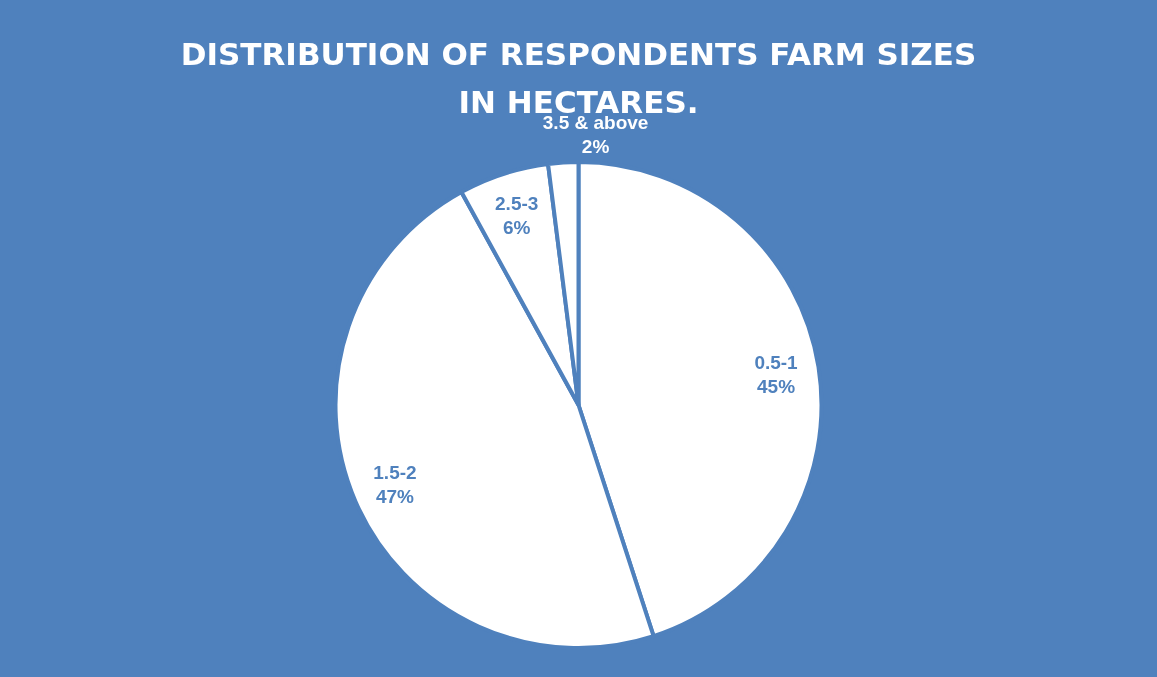 The width and height of the screenshot is (1157, 677). What do you see at coordinates (595, 146) in the screenshot?
I see `data-label: 2%` at bounding box center [595, 146].